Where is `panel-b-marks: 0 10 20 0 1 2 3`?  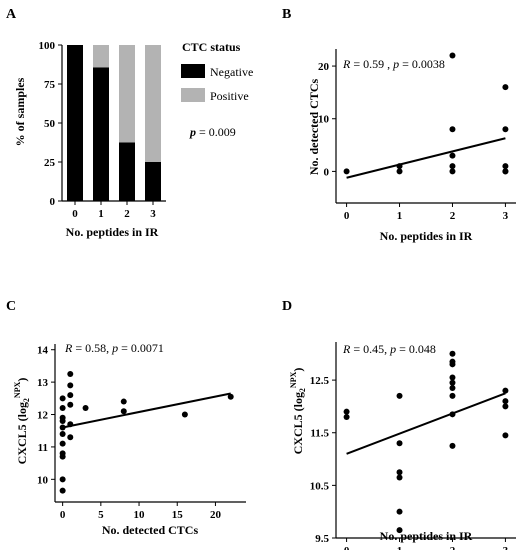 panel-b-marks: 0 10 20 0 1 2 3 is located at coordinates (417, 135).